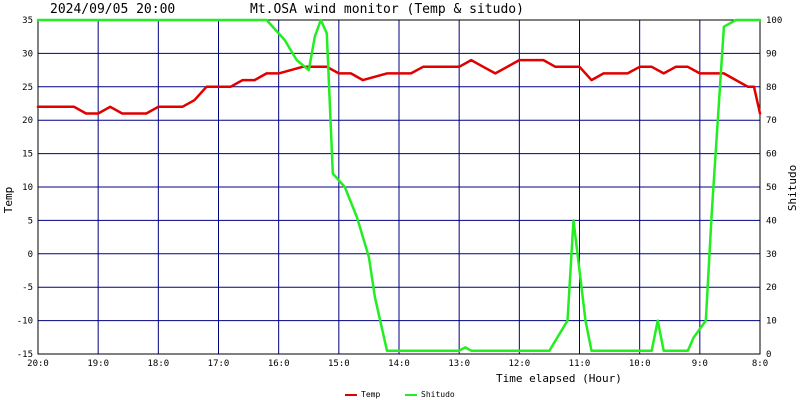 The height and width of the screenshot is (400, 800). I want to click on y-right-tick-label: 60, so click(771, 155).